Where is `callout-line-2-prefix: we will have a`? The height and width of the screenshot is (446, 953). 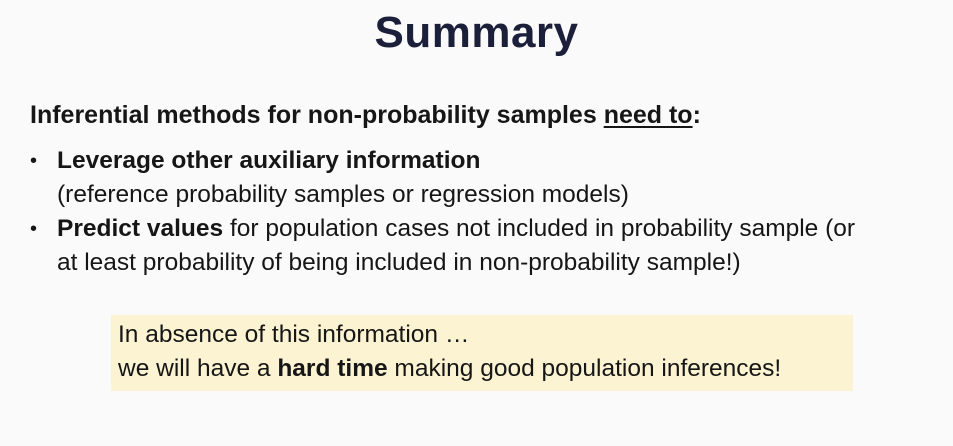 callout-line-2-prefix: we will have a is located at coordinates (198, 368).